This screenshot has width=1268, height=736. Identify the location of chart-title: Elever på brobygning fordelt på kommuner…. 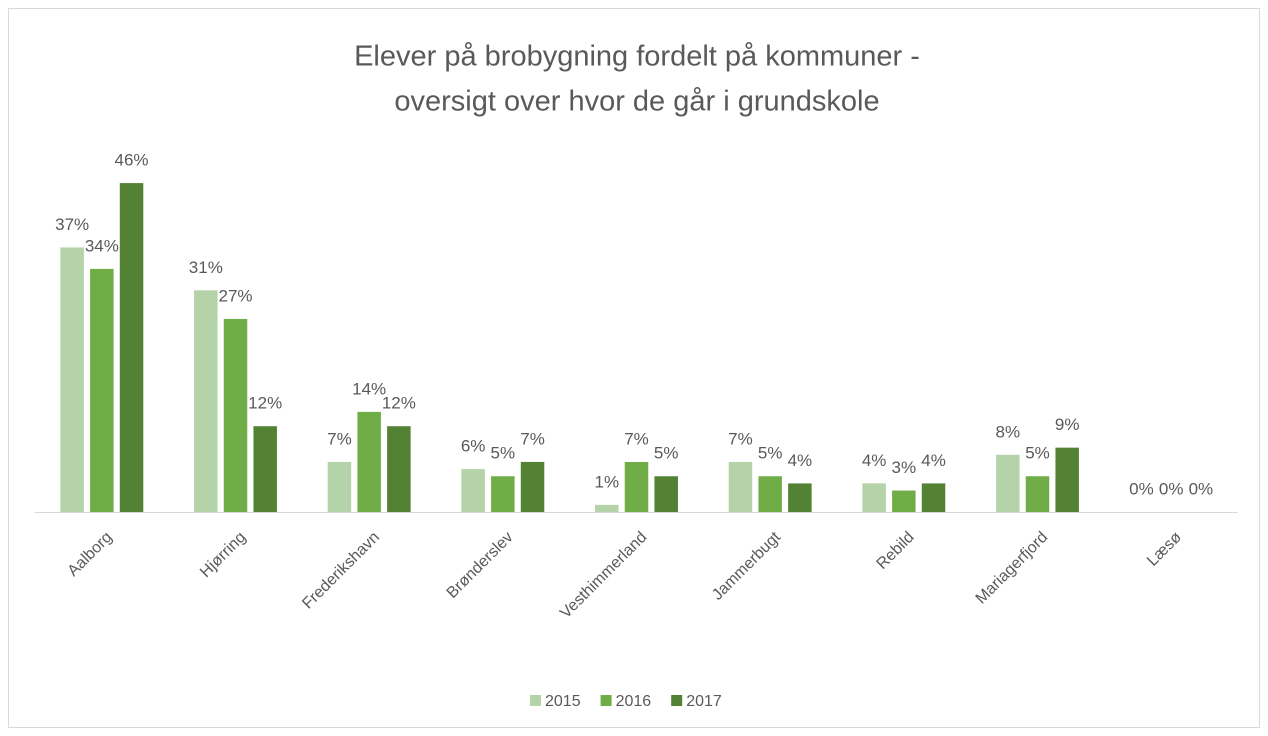
(637, 57).